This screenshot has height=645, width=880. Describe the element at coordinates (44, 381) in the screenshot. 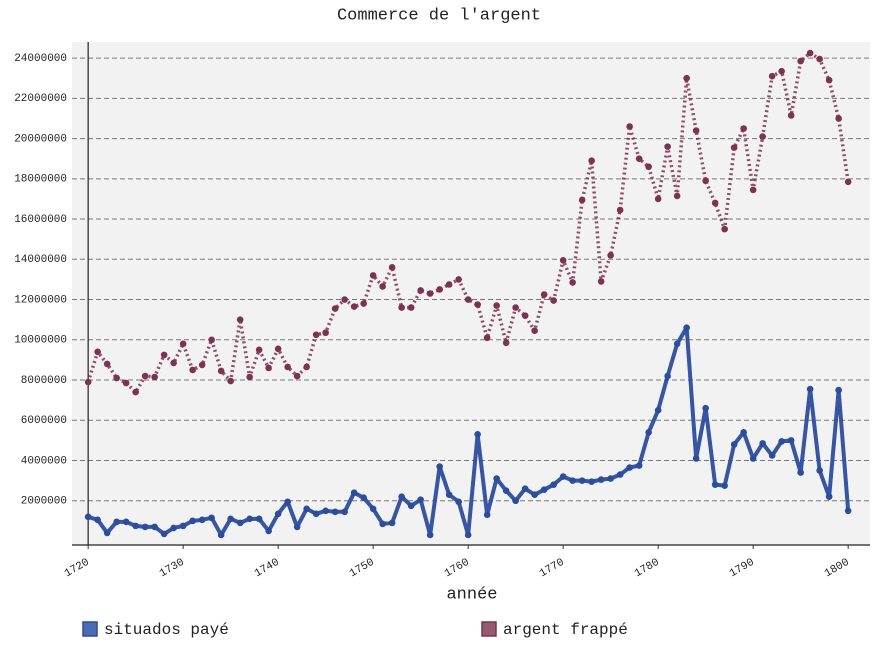

I see `y-tick-label: 8000000` at that location.